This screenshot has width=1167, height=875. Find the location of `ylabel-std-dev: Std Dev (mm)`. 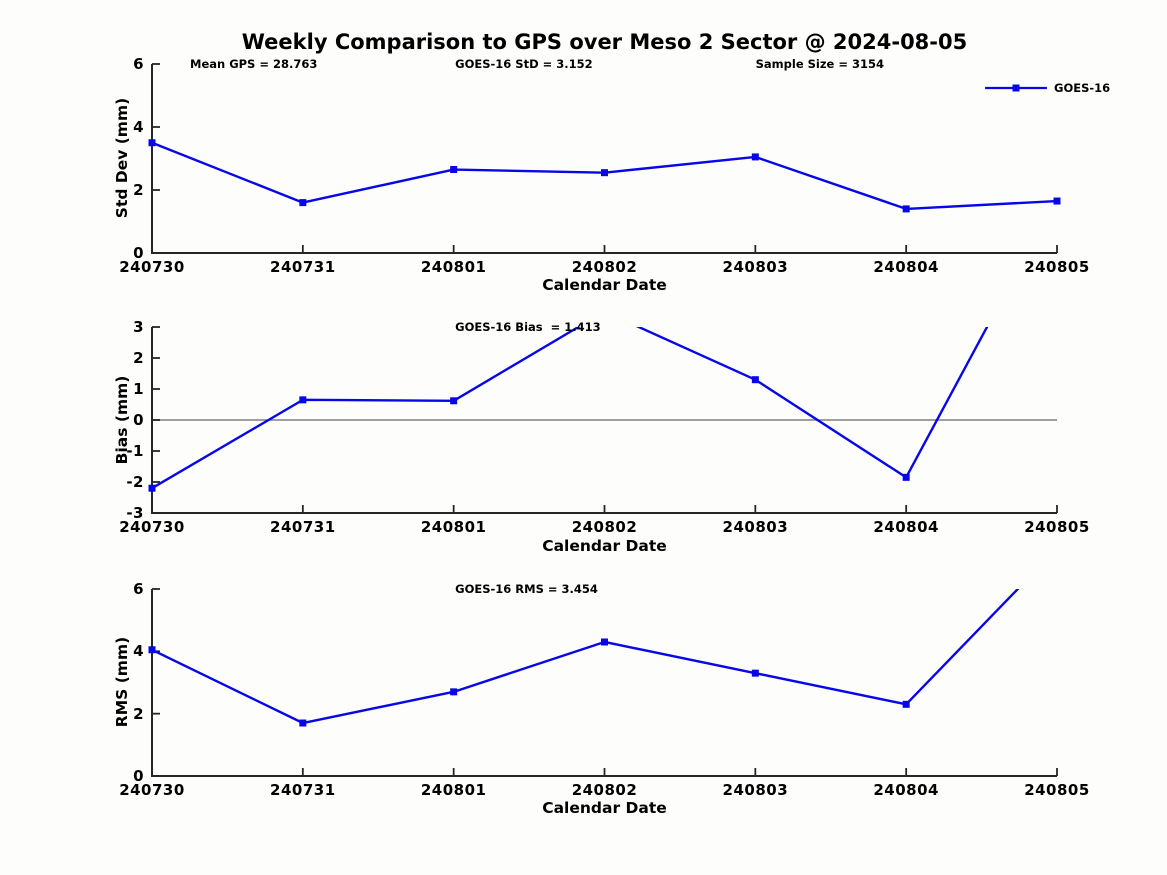

ylabel-std-dev: Std Dev (mm) is located at coordinates (122, 158).